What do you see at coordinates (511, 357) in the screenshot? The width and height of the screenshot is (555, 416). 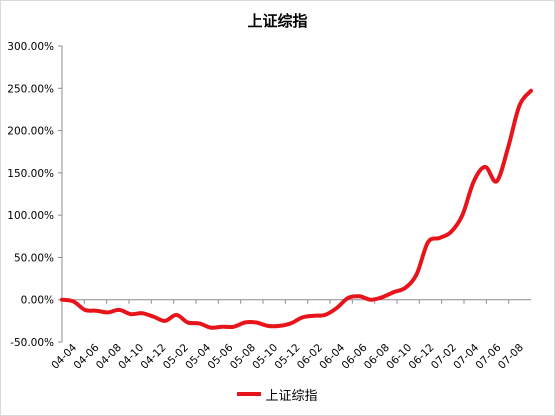 I see `x-tick-label: 07-08` at bounding box center [511, 357].